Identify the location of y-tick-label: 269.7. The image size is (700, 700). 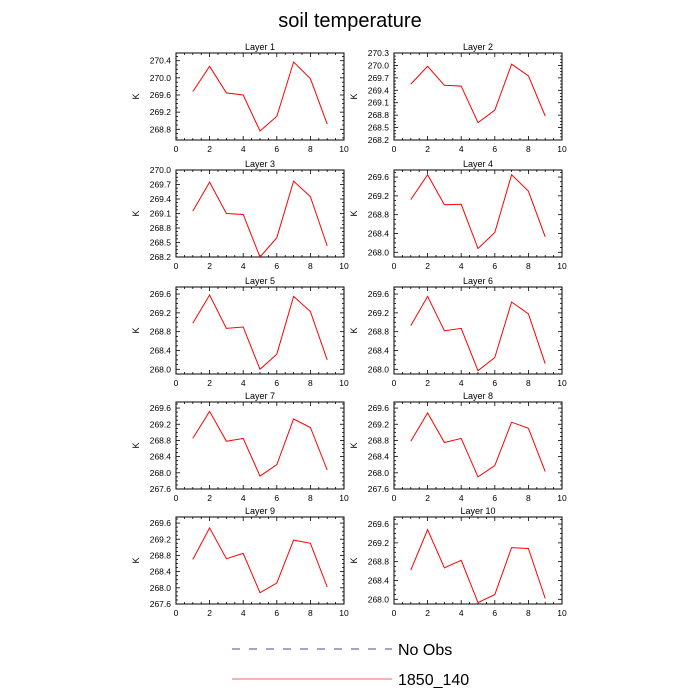
(379, 78).